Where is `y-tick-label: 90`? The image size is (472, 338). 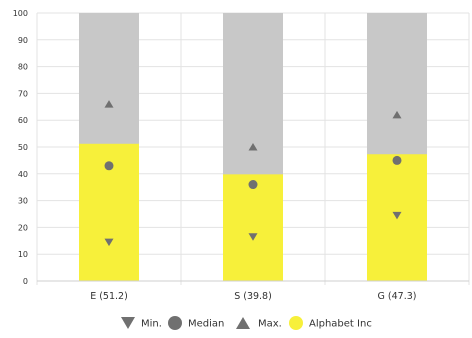 y-tick-label: 90 is located at coordinates (23, 40).